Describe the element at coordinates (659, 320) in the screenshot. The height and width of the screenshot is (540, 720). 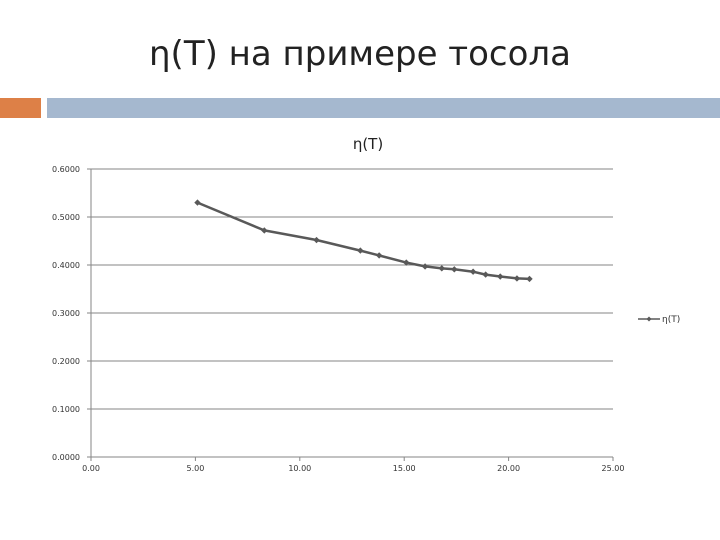
I see `chart-legend: η(T)` at that location.